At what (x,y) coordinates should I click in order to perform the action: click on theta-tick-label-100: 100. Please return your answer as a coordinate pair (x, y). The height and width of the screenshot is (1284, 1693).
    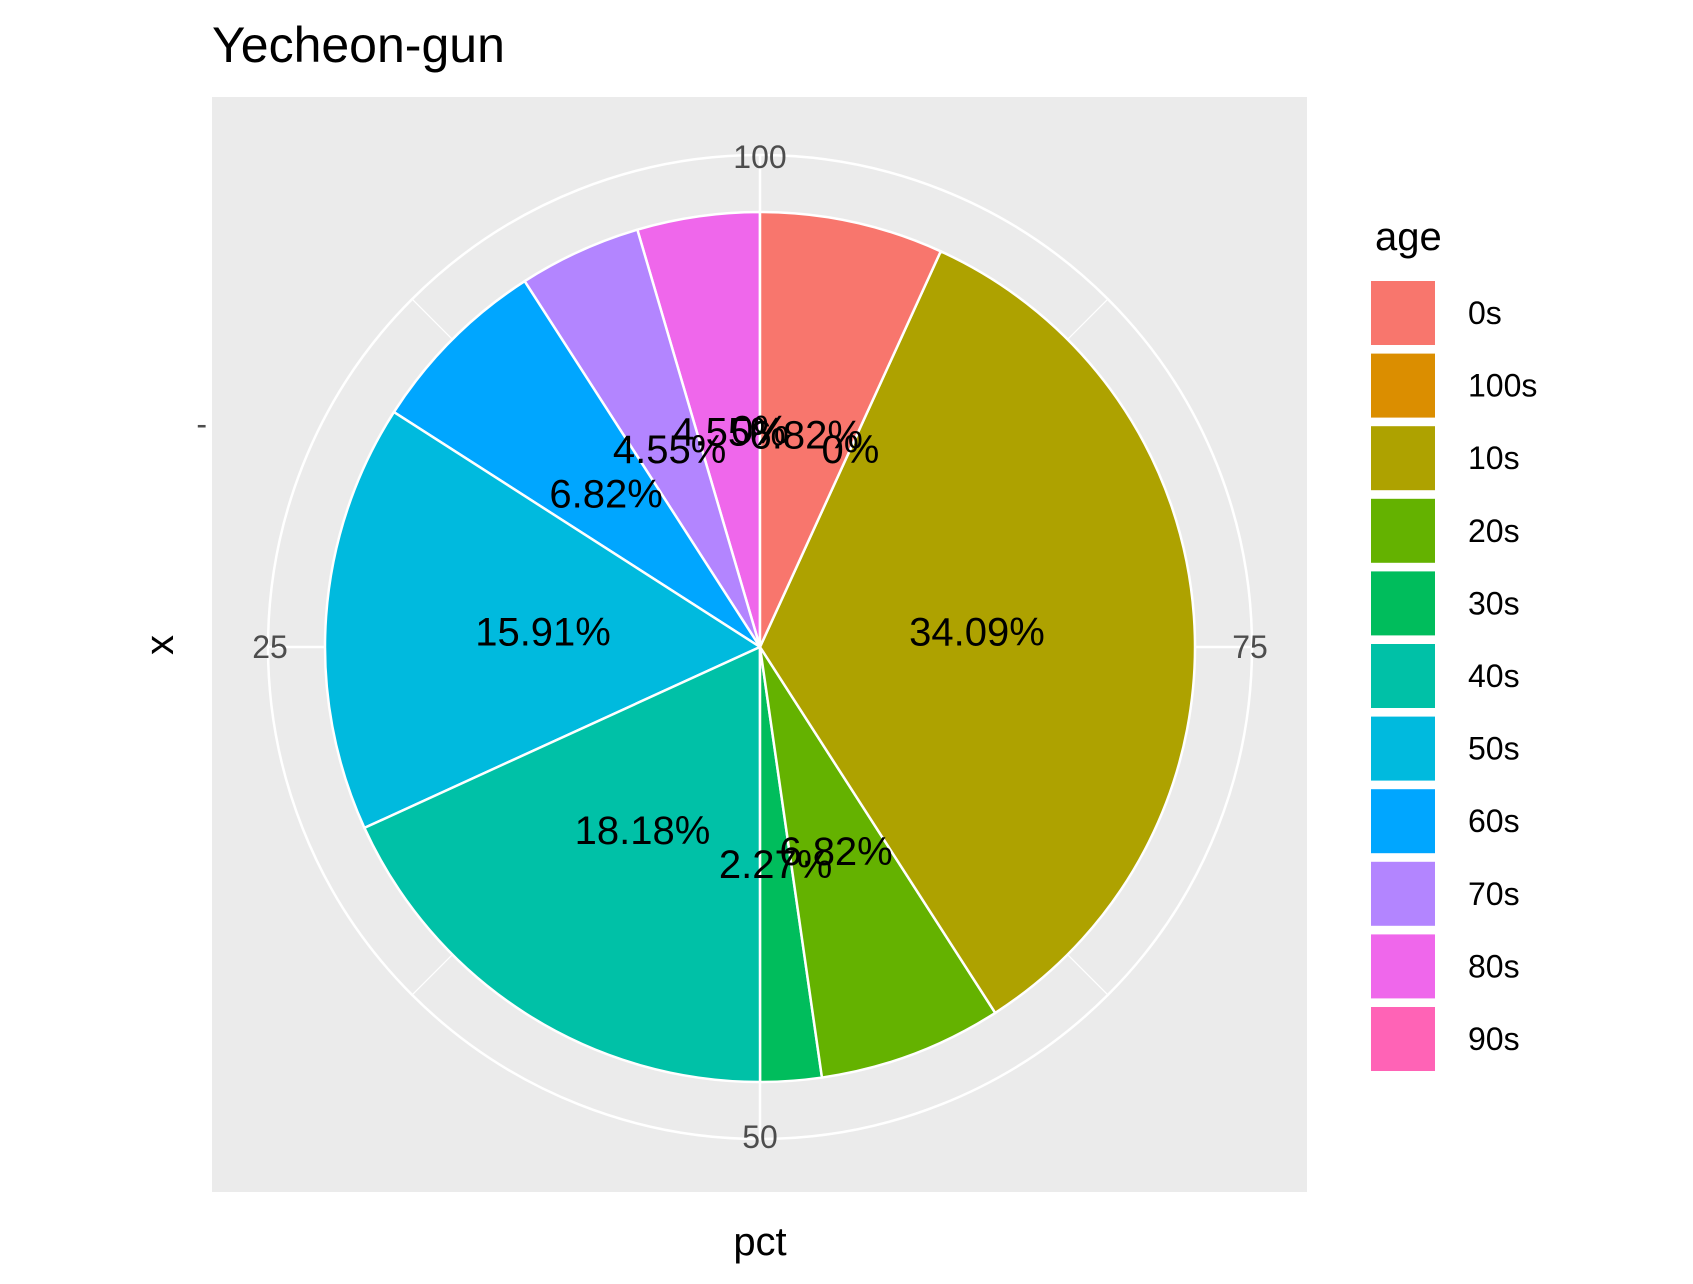
    Looking at the image, I should click on (759, 157).